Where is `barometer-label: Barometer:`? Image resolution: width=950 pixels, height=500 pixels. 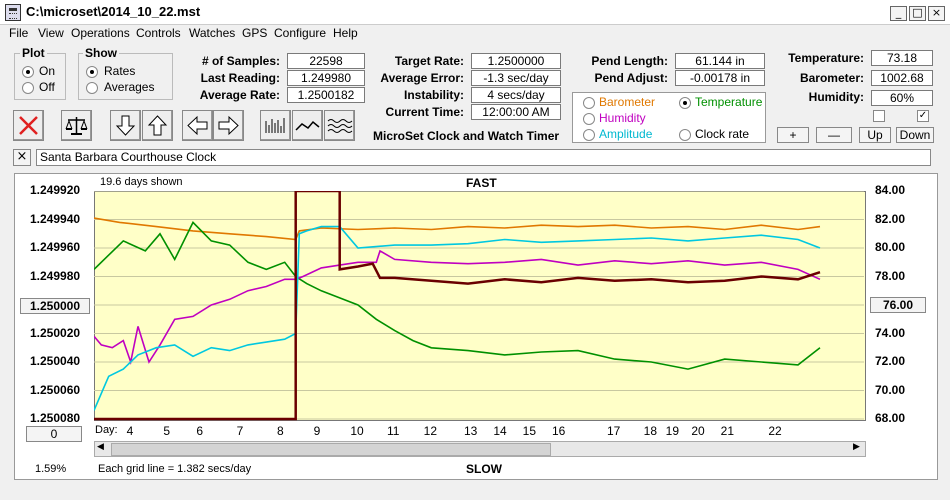
barometer-label: Barometer: is located at coordinates (831, 78).